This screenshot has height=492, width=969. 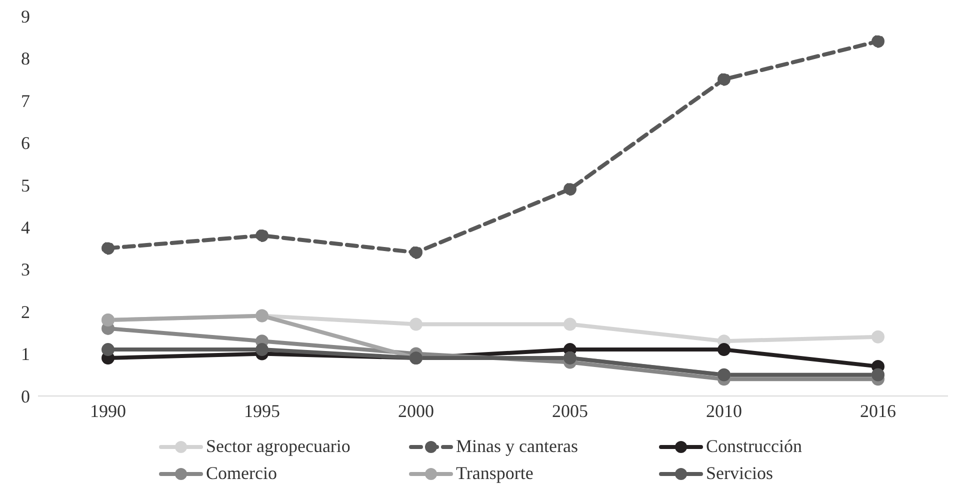 What do you see at coordinates (25, 270) in the screenshot?
I see `y-tick-label: 3` at bounding box center [25, 270].